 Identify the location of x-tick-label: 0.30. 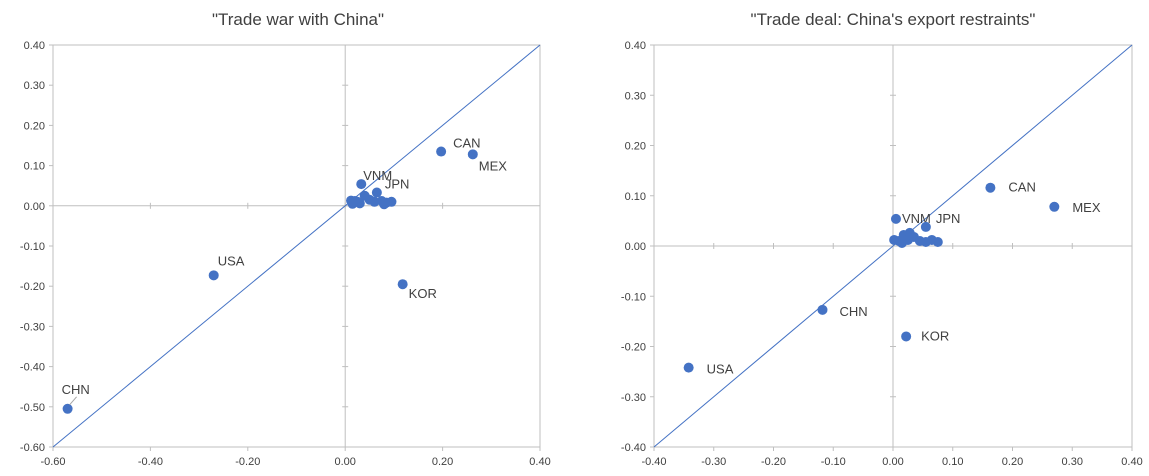
(1072, 462).